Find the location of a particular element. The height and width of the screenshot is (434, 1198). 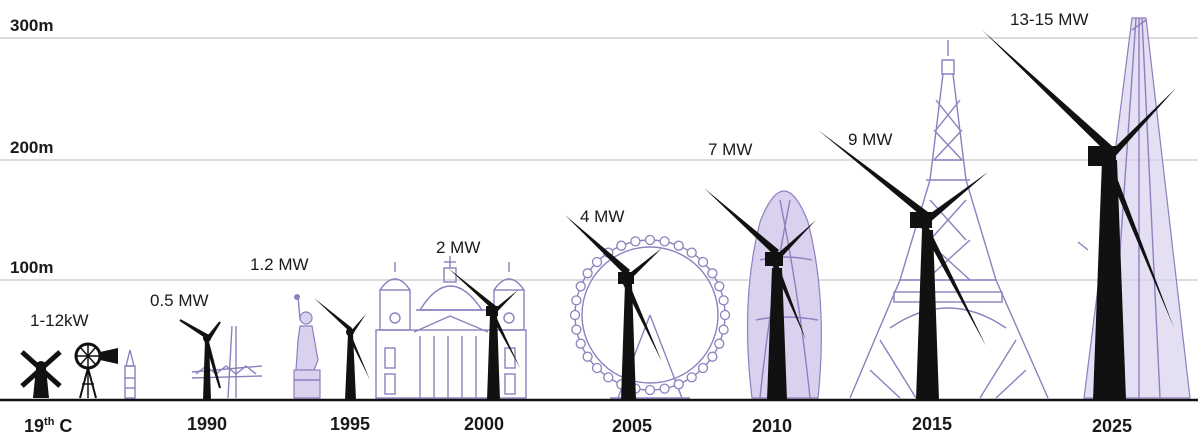

power-label-1995: 1.2 MW is located at coordinates (279, 264).